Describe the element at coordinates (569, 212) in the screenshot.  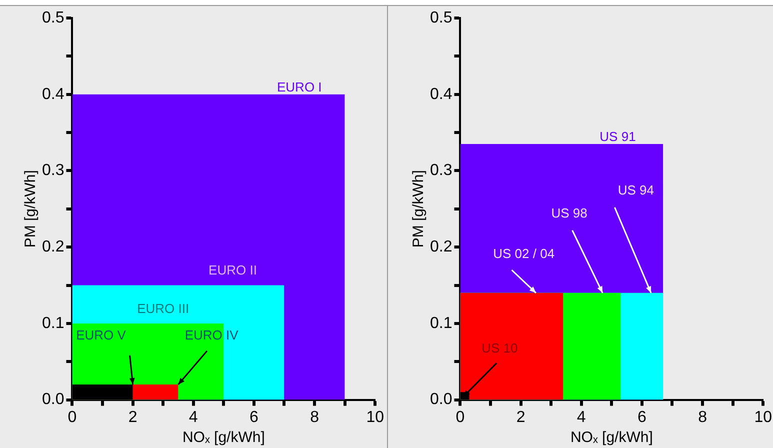
I see `text: US 98` at that location.